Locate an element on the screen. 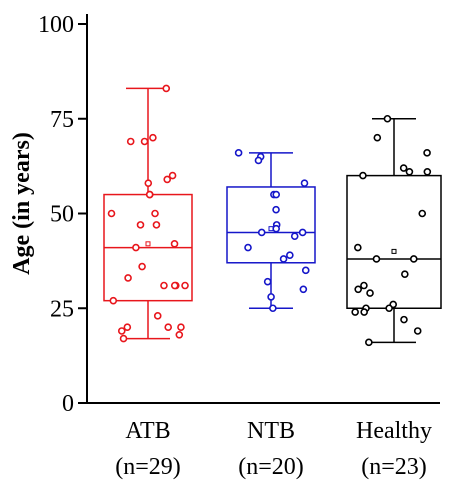 Image resolution: width=449 pixels, height=488 pixels. y-tick-label: 100 is located at coordinates (56, 25).